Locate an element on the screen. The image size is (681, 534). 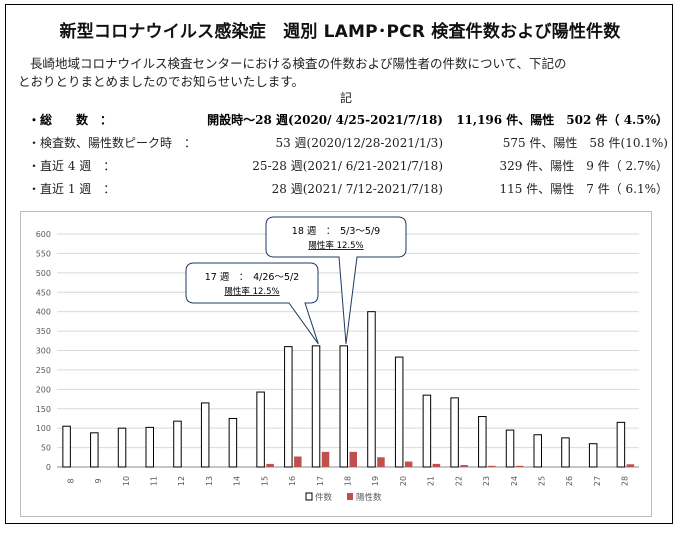
legend-label-count: 件数 is located at coordinates (324, 497).